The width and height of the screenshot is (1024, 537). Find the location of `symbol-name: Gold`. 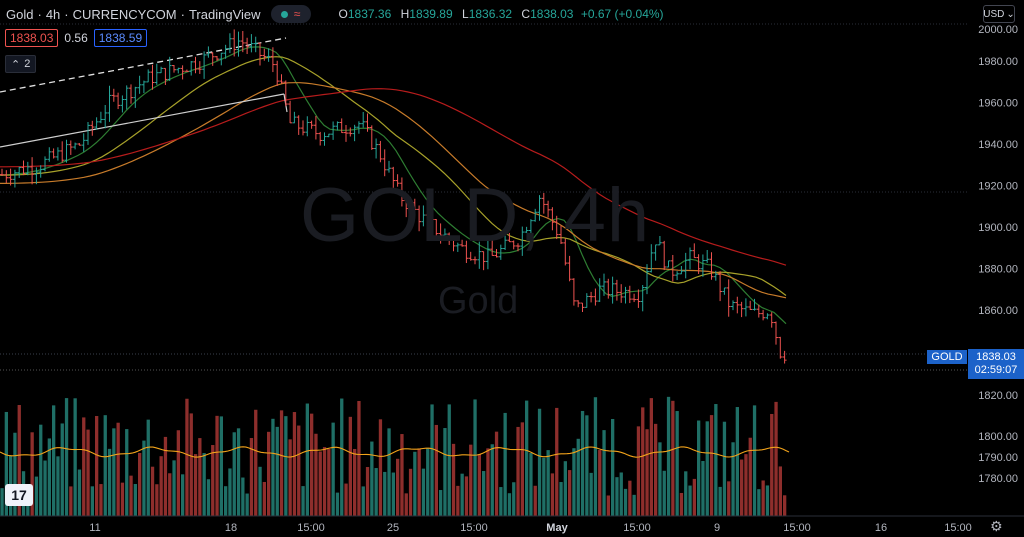

symbol-name: Gold is located at coordinates (20, 14).